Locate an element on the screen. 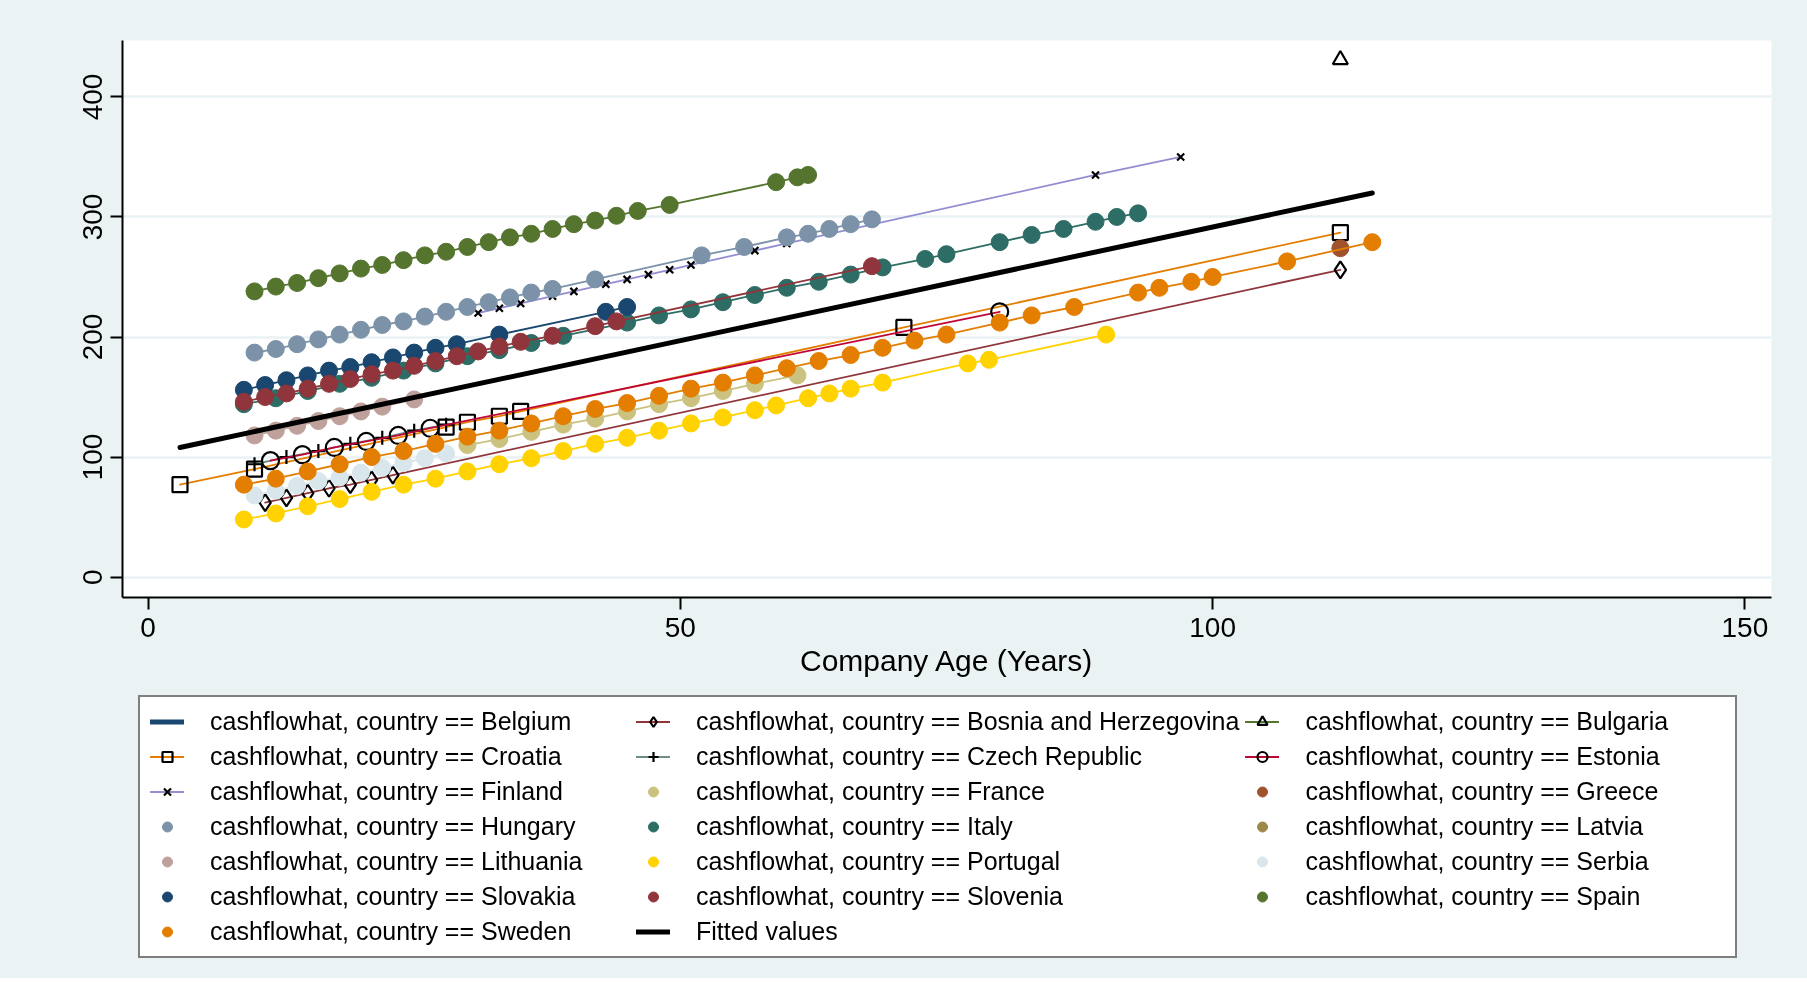 Image resolution: width=1807 pixels, height=982 pixels. legend-label: cashflowhat, country == Hungary is located at coordinates (393, 826).